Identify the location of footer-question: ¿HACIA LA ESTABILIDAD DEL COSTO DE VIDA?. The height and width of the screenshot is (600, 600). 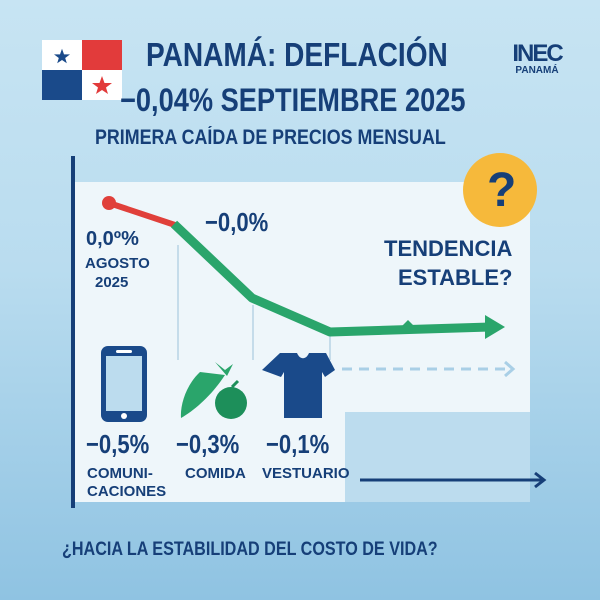
(250, 549).